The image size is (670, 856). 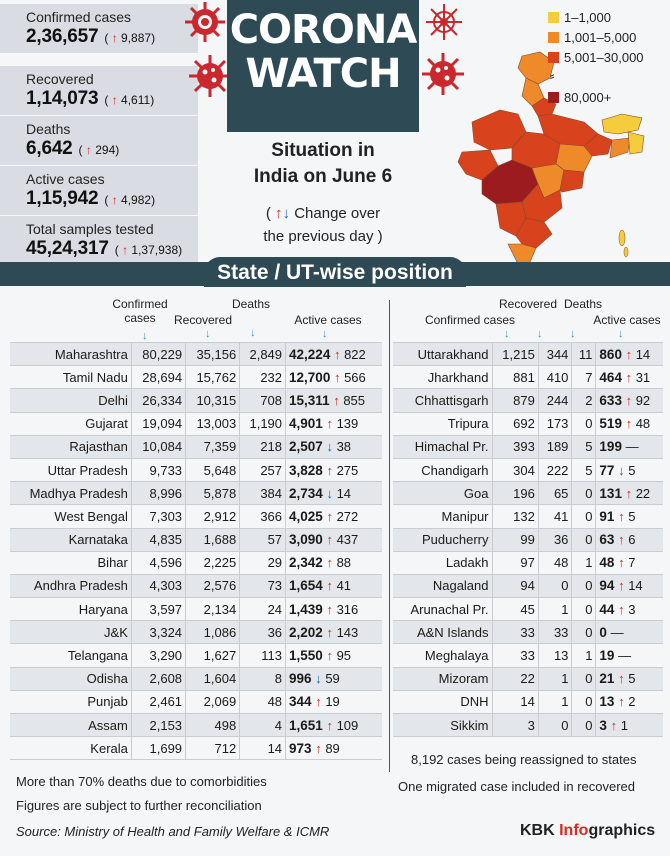 What do you see at coordinates (99, 28) in the screenshot?
I see `stat-box: Confirmed cases 2,36,657 ( ↑ 9,887)` at bounding box center [99, 28].